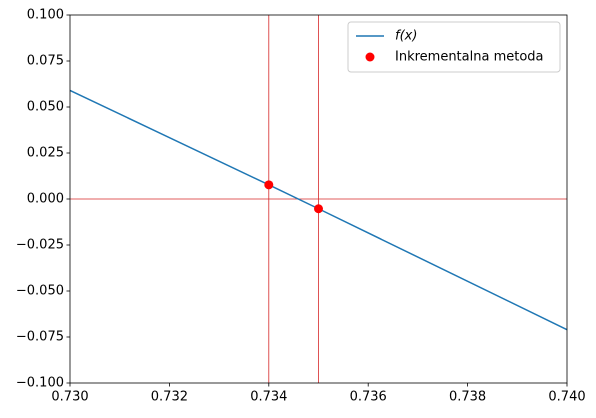  Describe the element at coordinates (40, 337) in the screenshot. I see `y-tick-label: −0.075` at that location.